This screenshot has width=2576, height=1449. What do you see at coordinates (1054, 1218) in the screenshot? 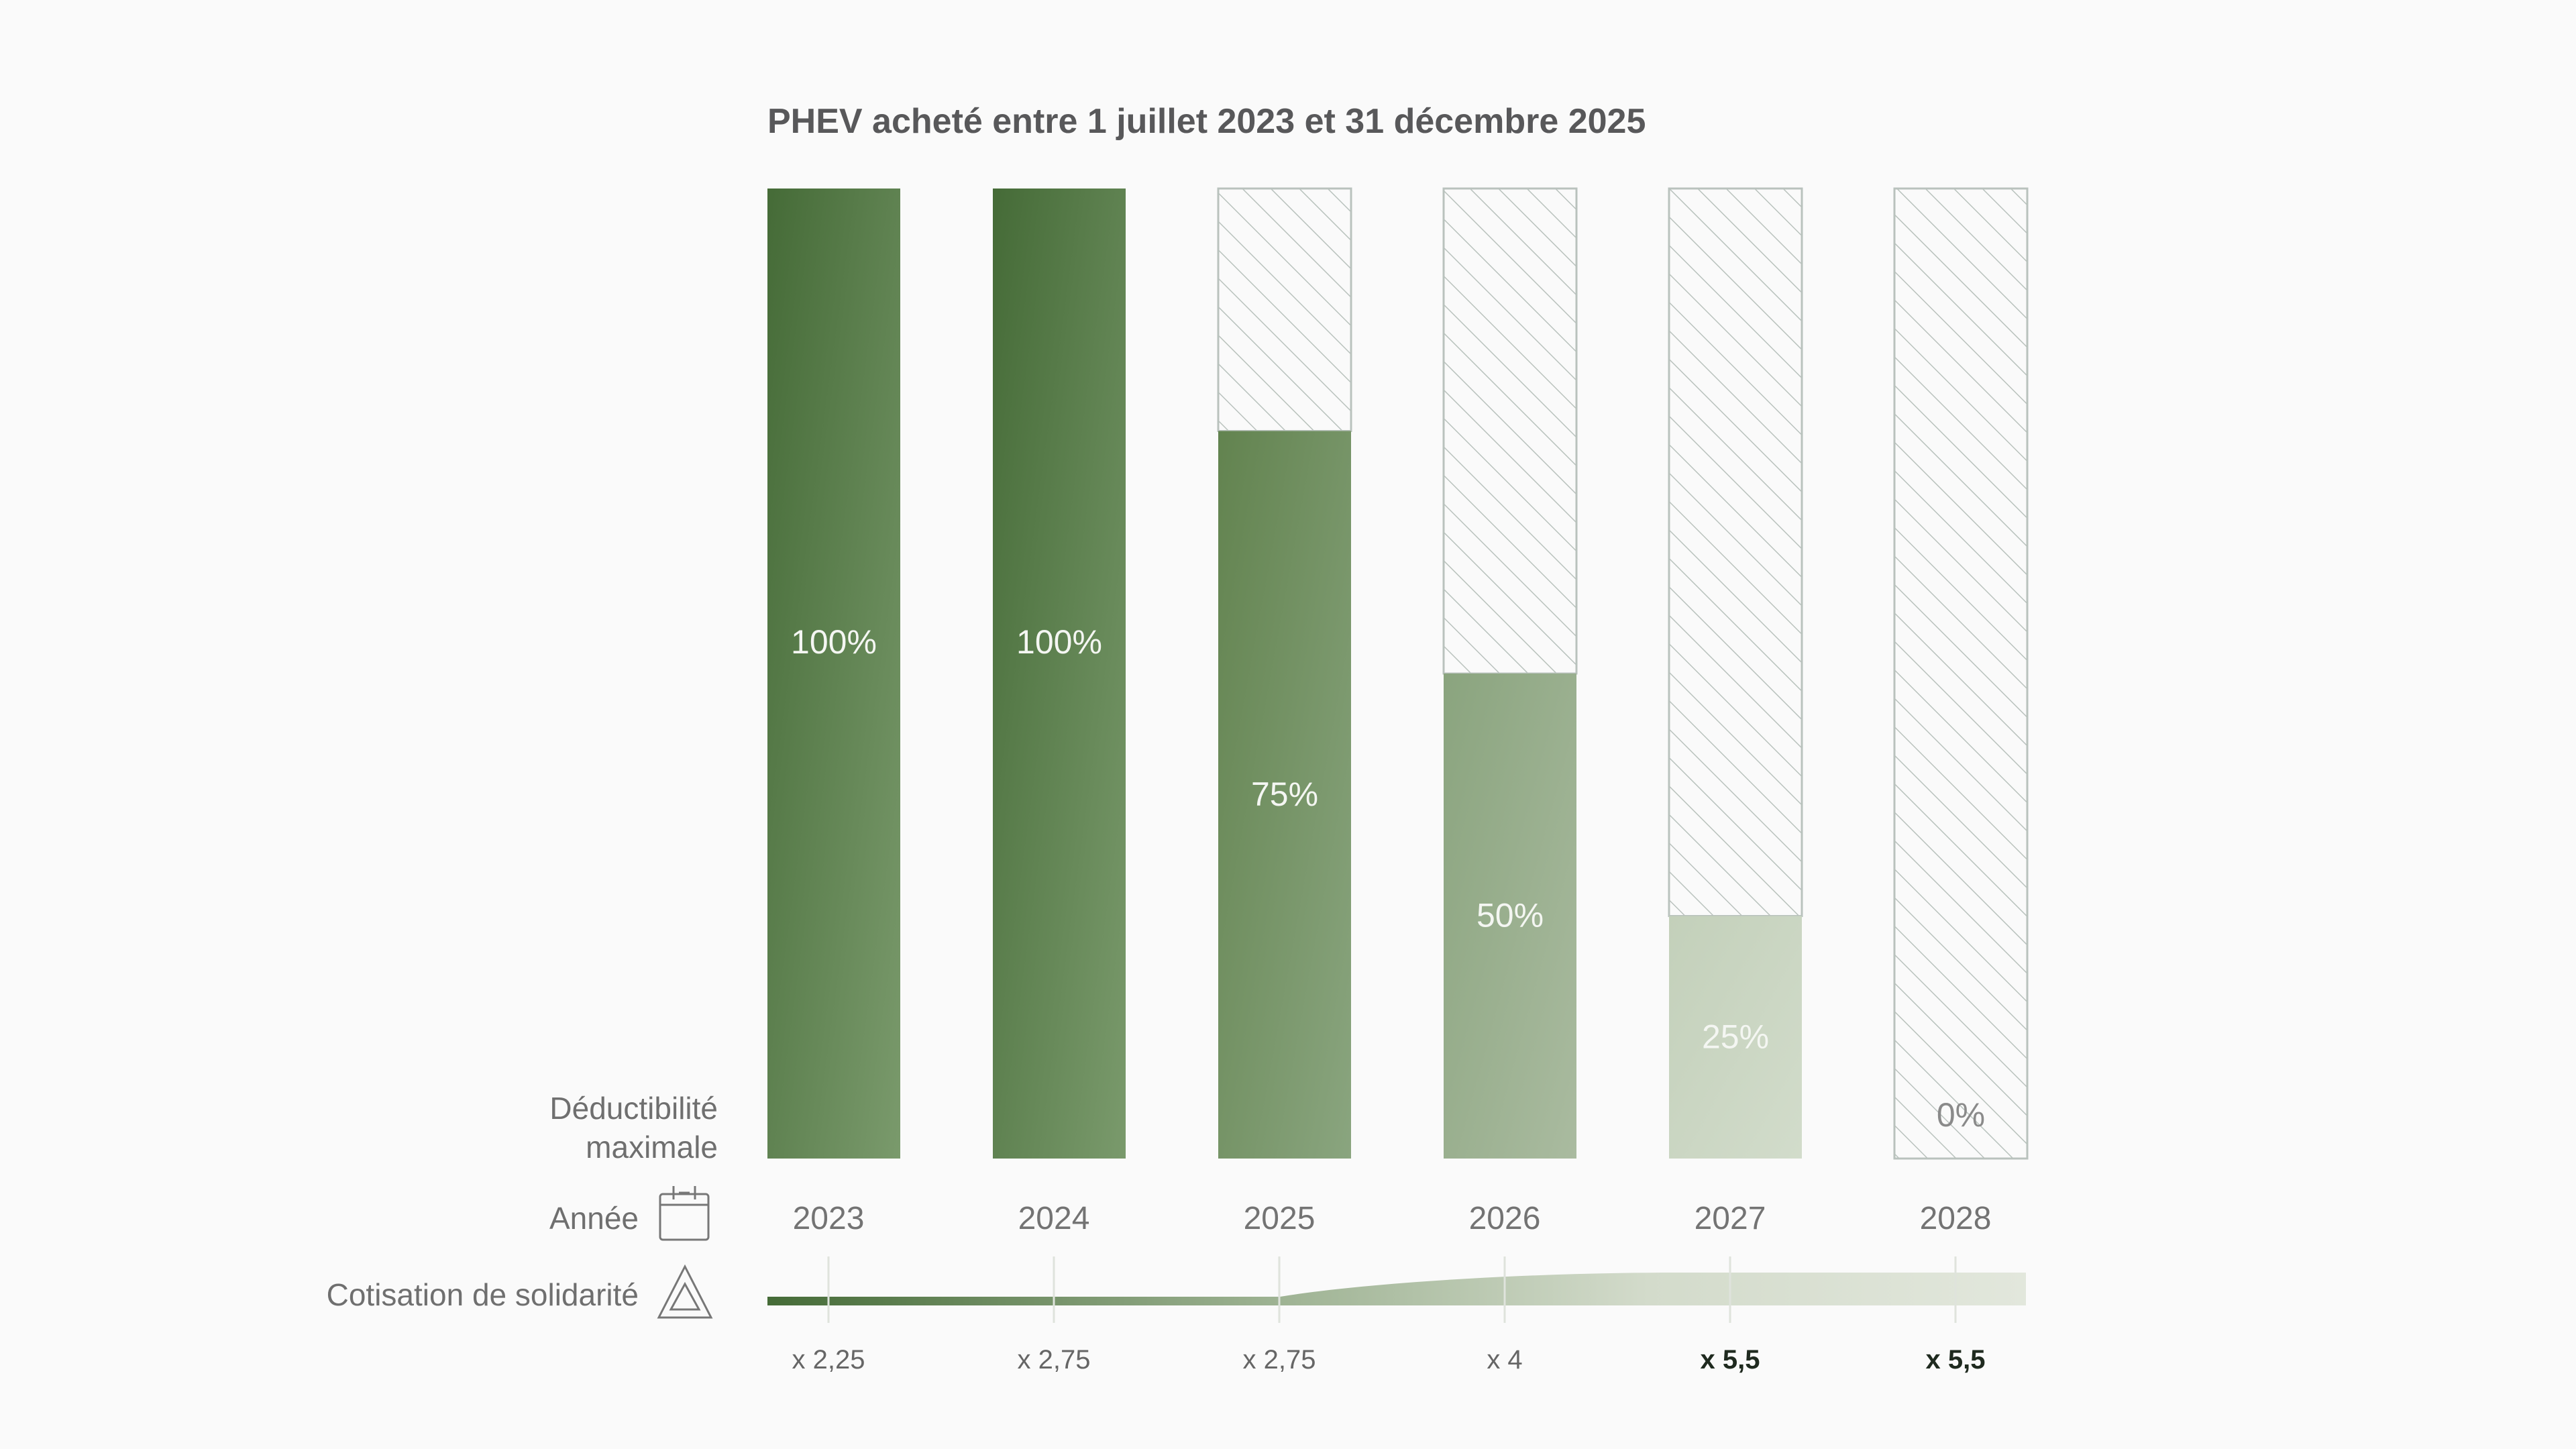
I see `year-label: 2024` at bounding box center [1054, 1218].